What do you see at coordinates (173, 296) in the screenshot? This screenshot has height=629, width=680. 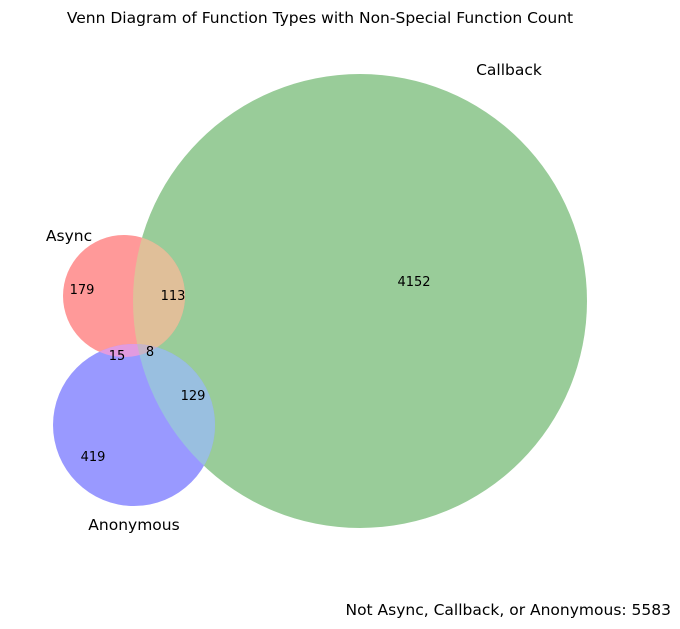 I see `region-count-async-callback: 113` at bounding box center [173, 296].